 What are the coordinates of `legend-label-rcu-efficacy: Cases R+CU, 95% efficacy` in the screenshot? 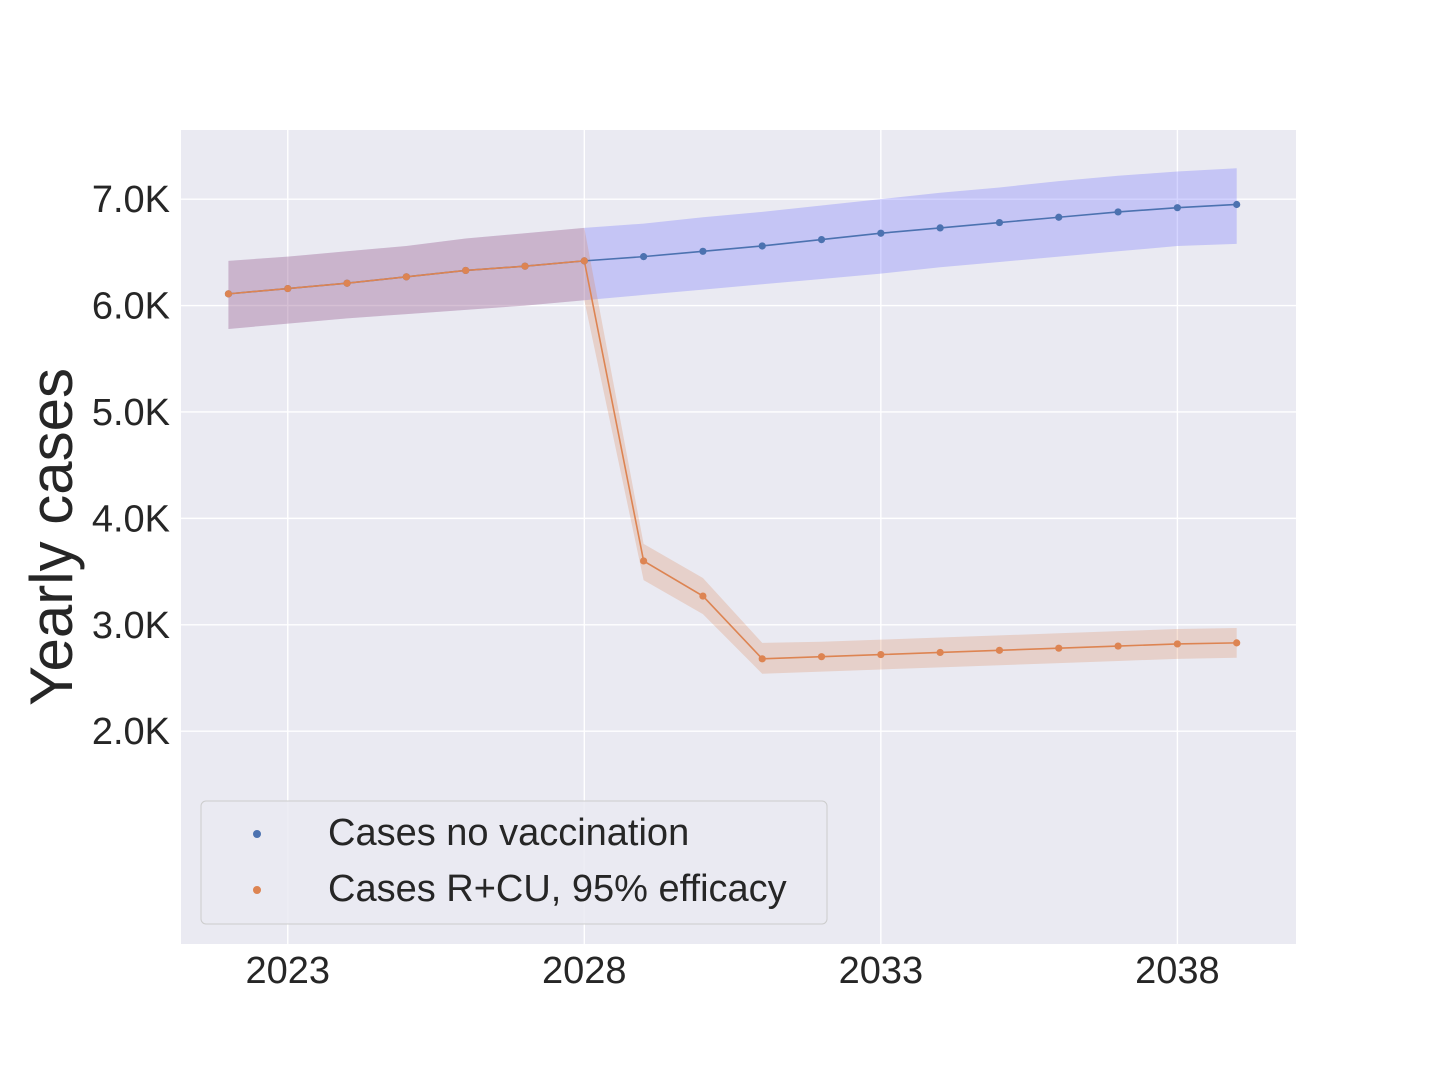 It's located at (557, 889).